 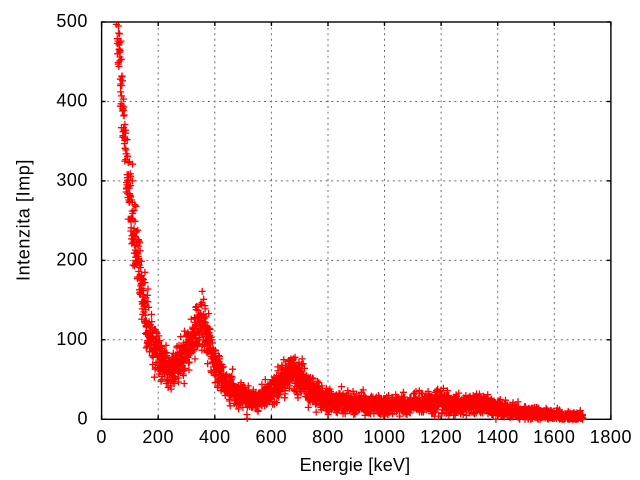 What do you see at coordinates (498, 437) in the screenshot?
I see `svg-text: 1400` at bounding box center [498, 437].